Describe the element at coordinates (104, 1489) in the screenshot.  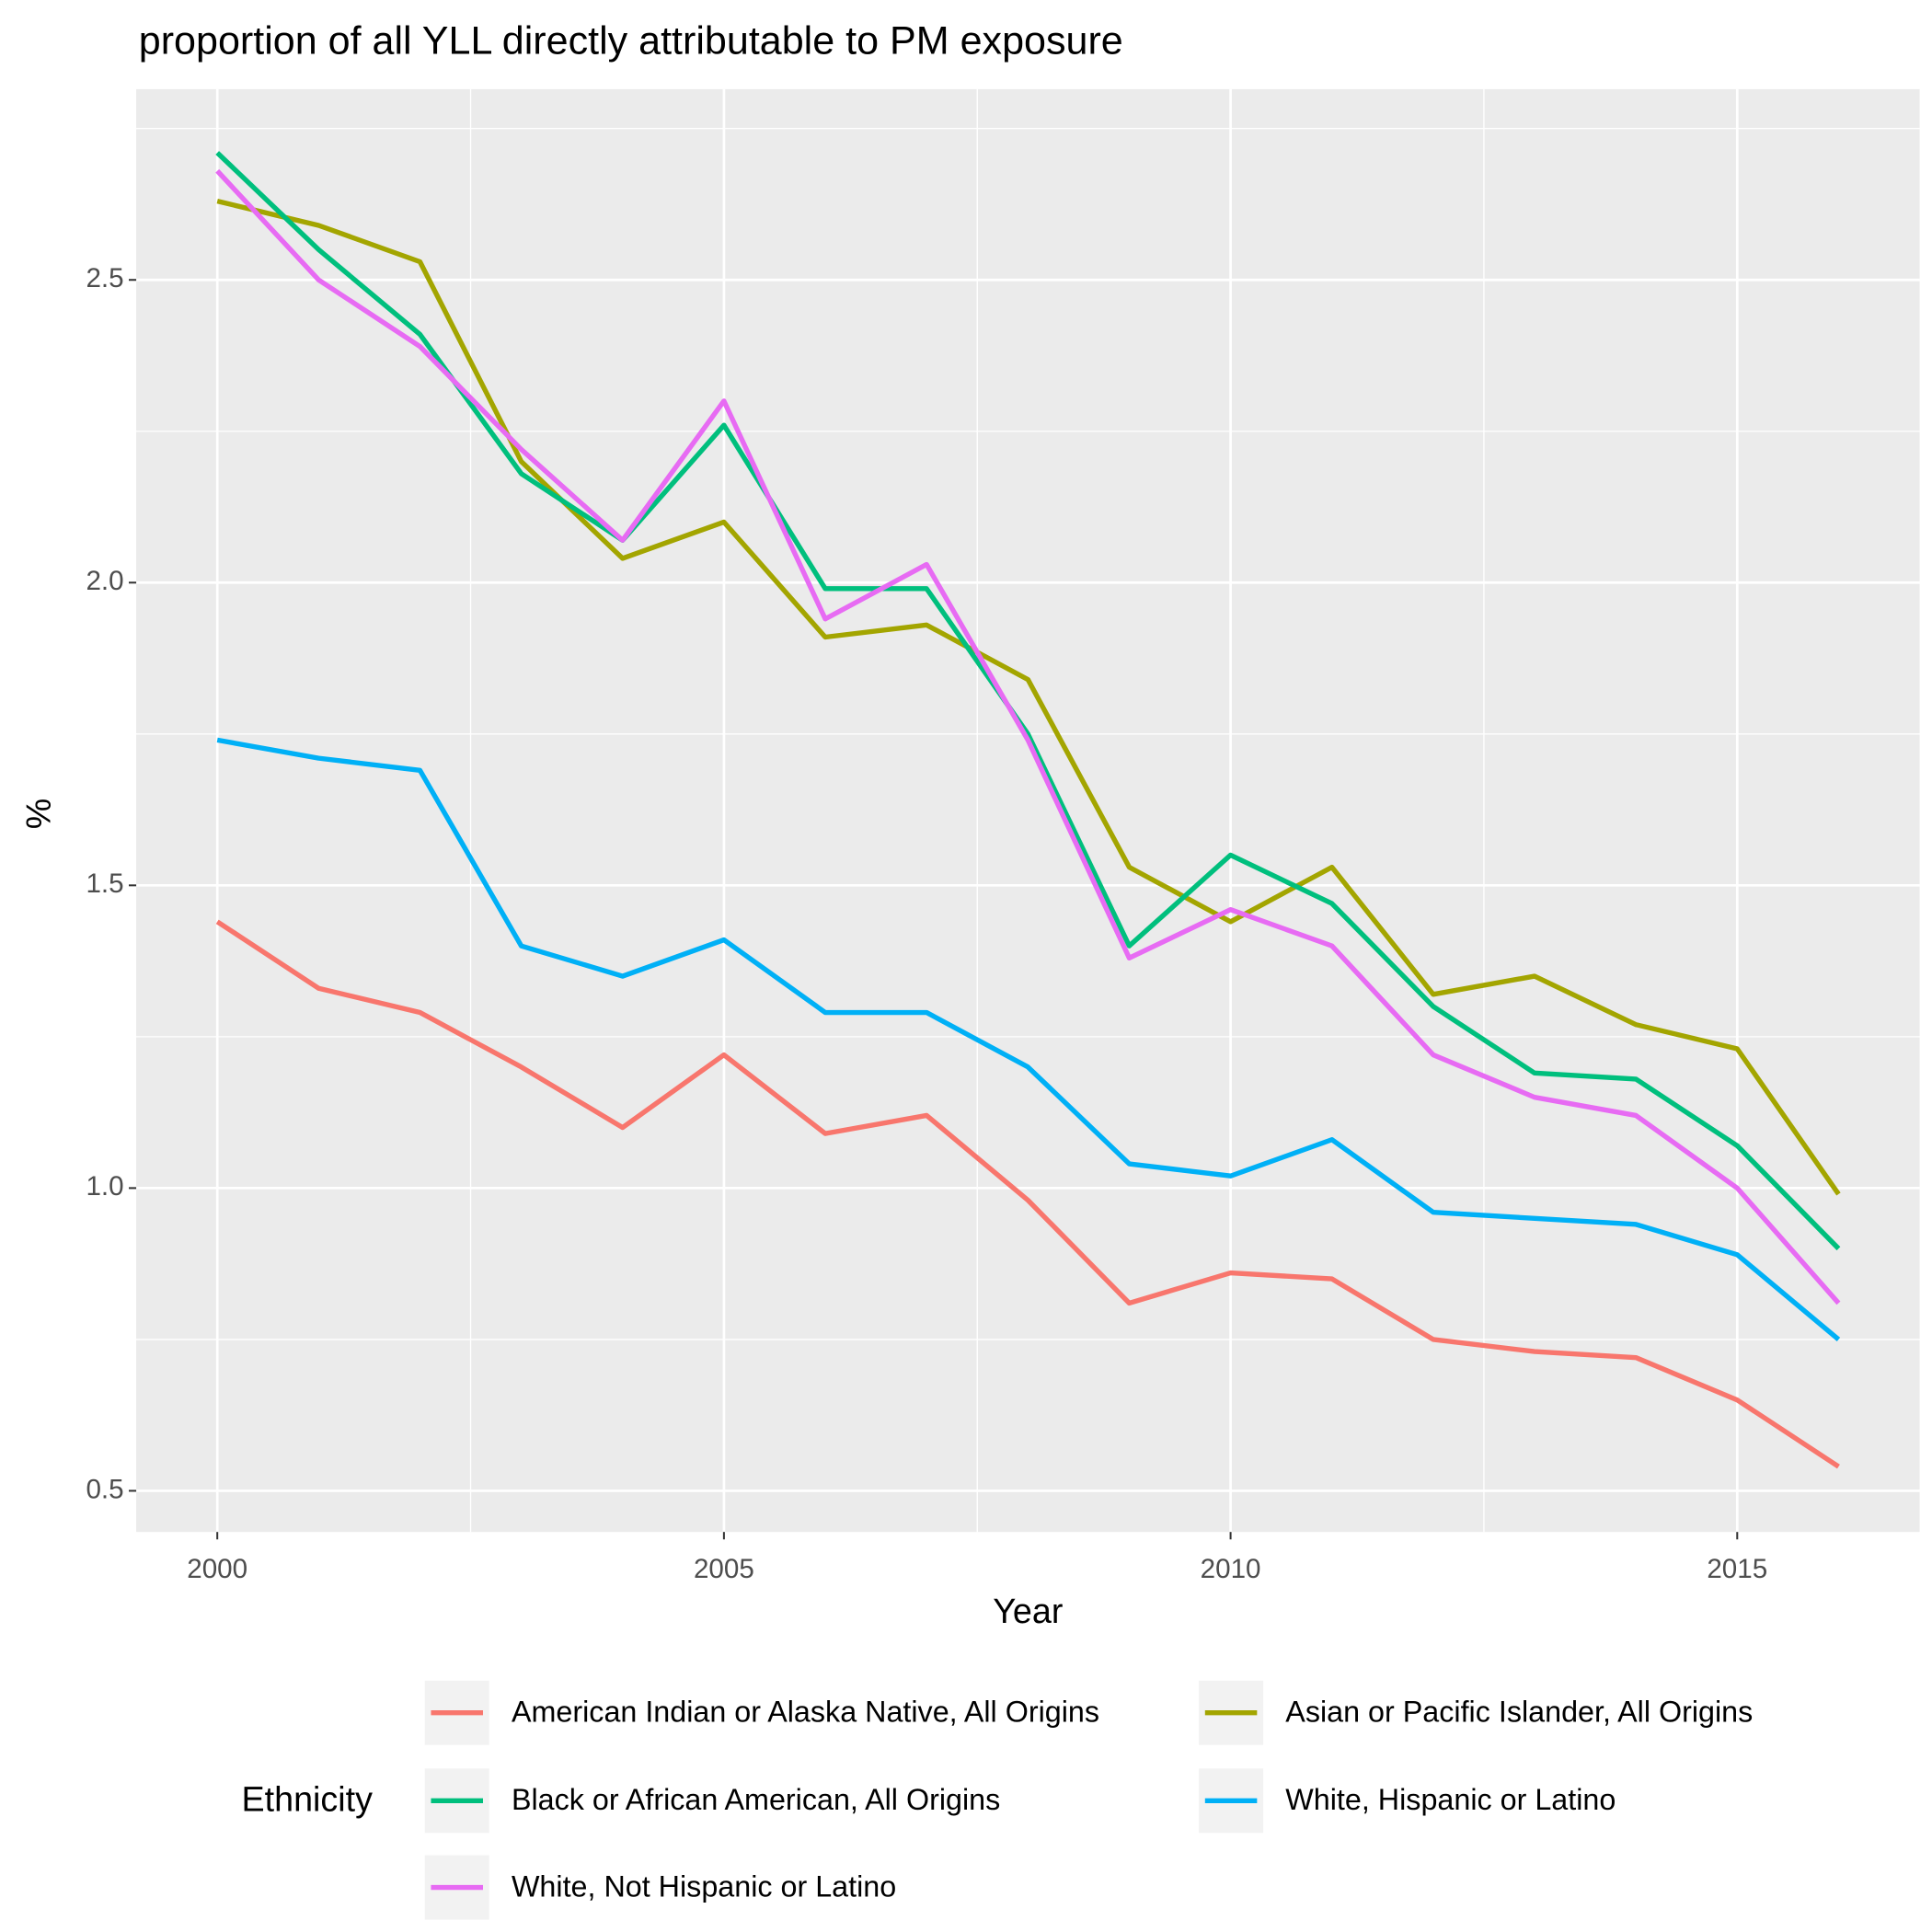
I see `y-tick-label: 0.5` at that location.